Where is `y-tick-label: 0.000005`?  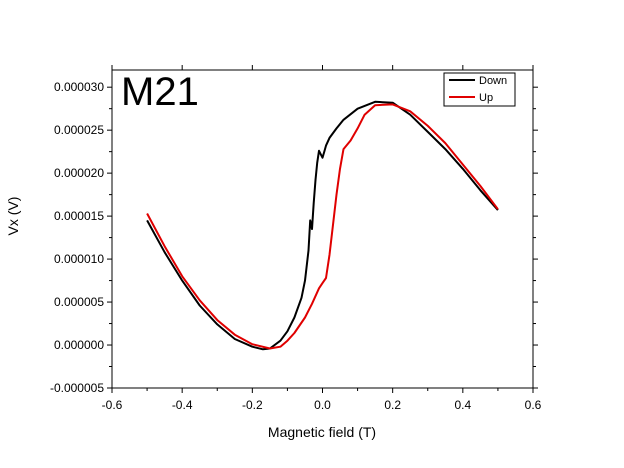
y-tick-label: 0.000005 is located at coordinates (79, 302).